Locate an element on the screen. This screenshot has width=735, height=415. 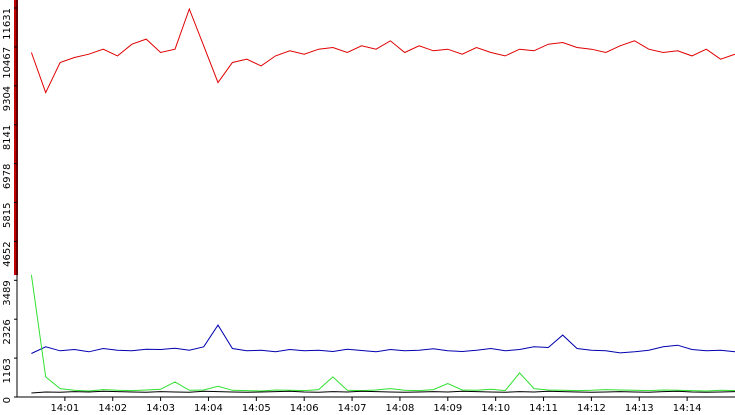
y-tick-label: 3489 is located at coordinates (7, 292).